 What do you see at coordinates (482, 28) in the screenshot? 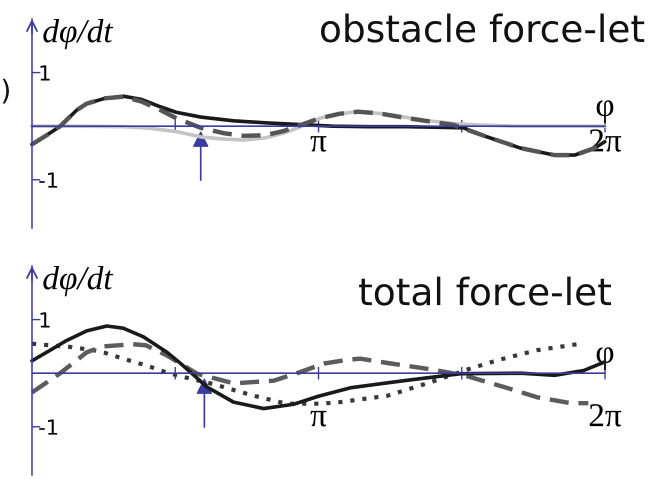
I see `chart-title: obstacle force-let` at bounding box center [482, 28].